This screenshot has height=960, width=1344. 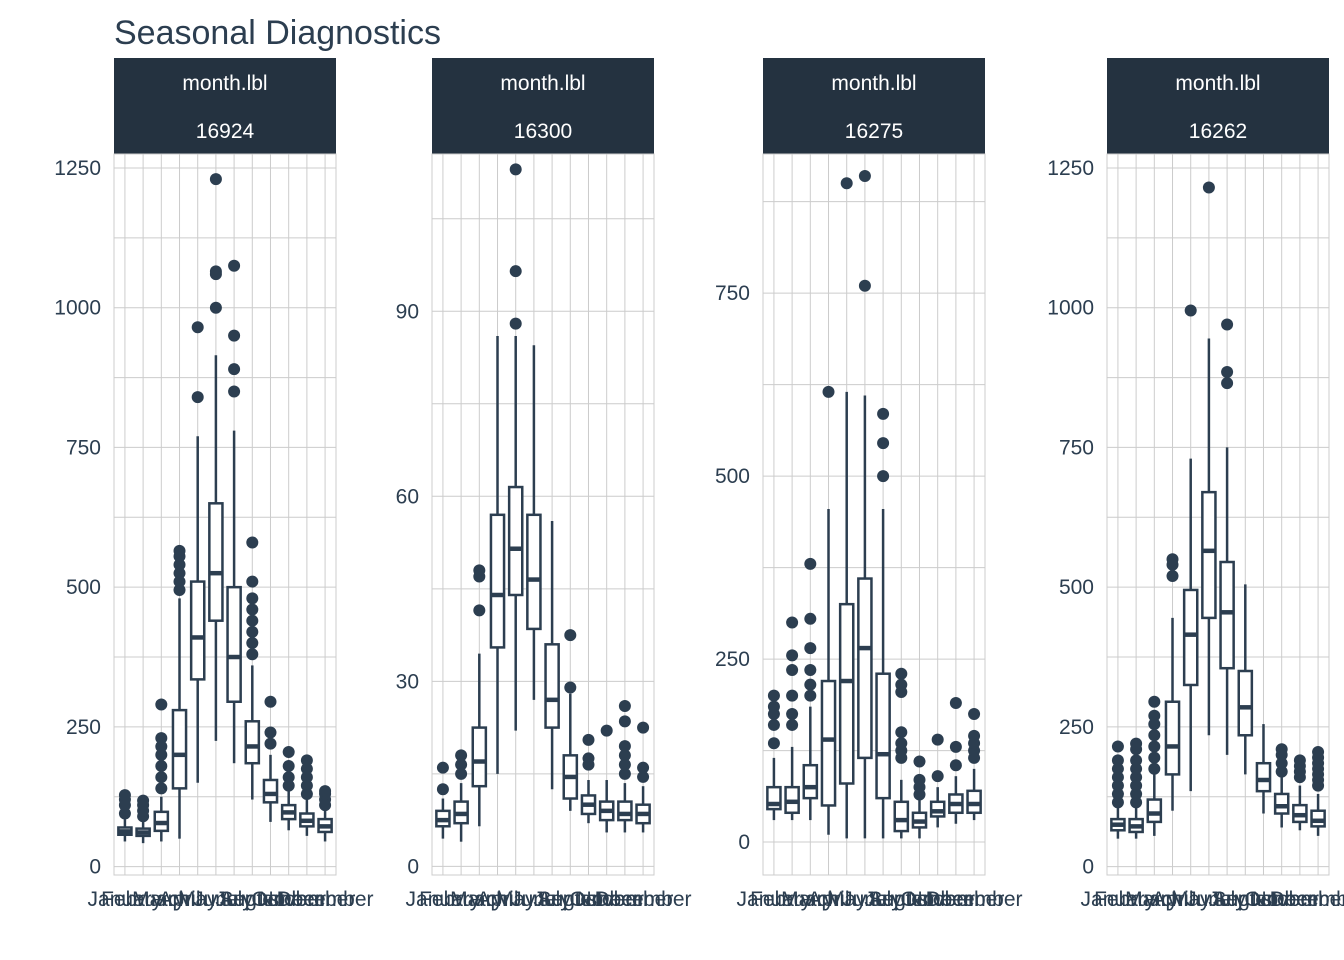 I want to click on y-tick-label: 500, so click(x=732, y=476).